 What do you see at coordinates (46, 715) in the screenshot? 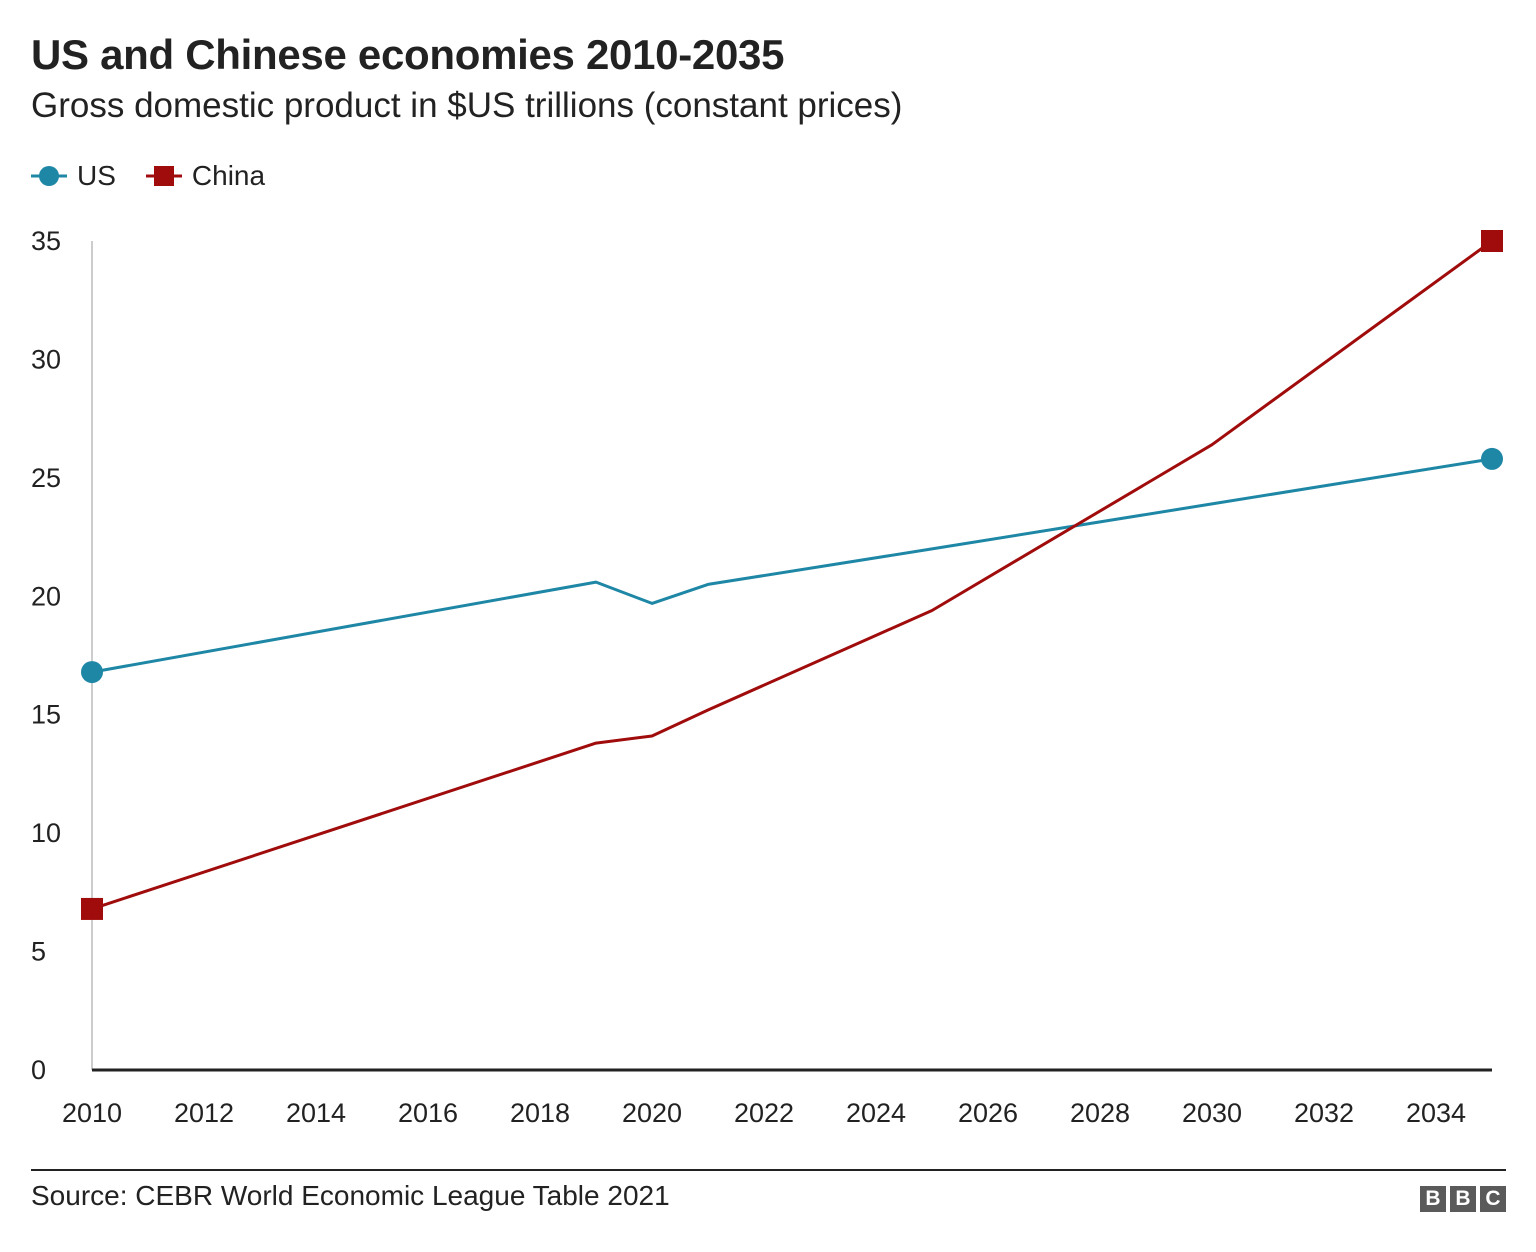
I see `y-tick-label: 15` at bounding box center [46, 715].